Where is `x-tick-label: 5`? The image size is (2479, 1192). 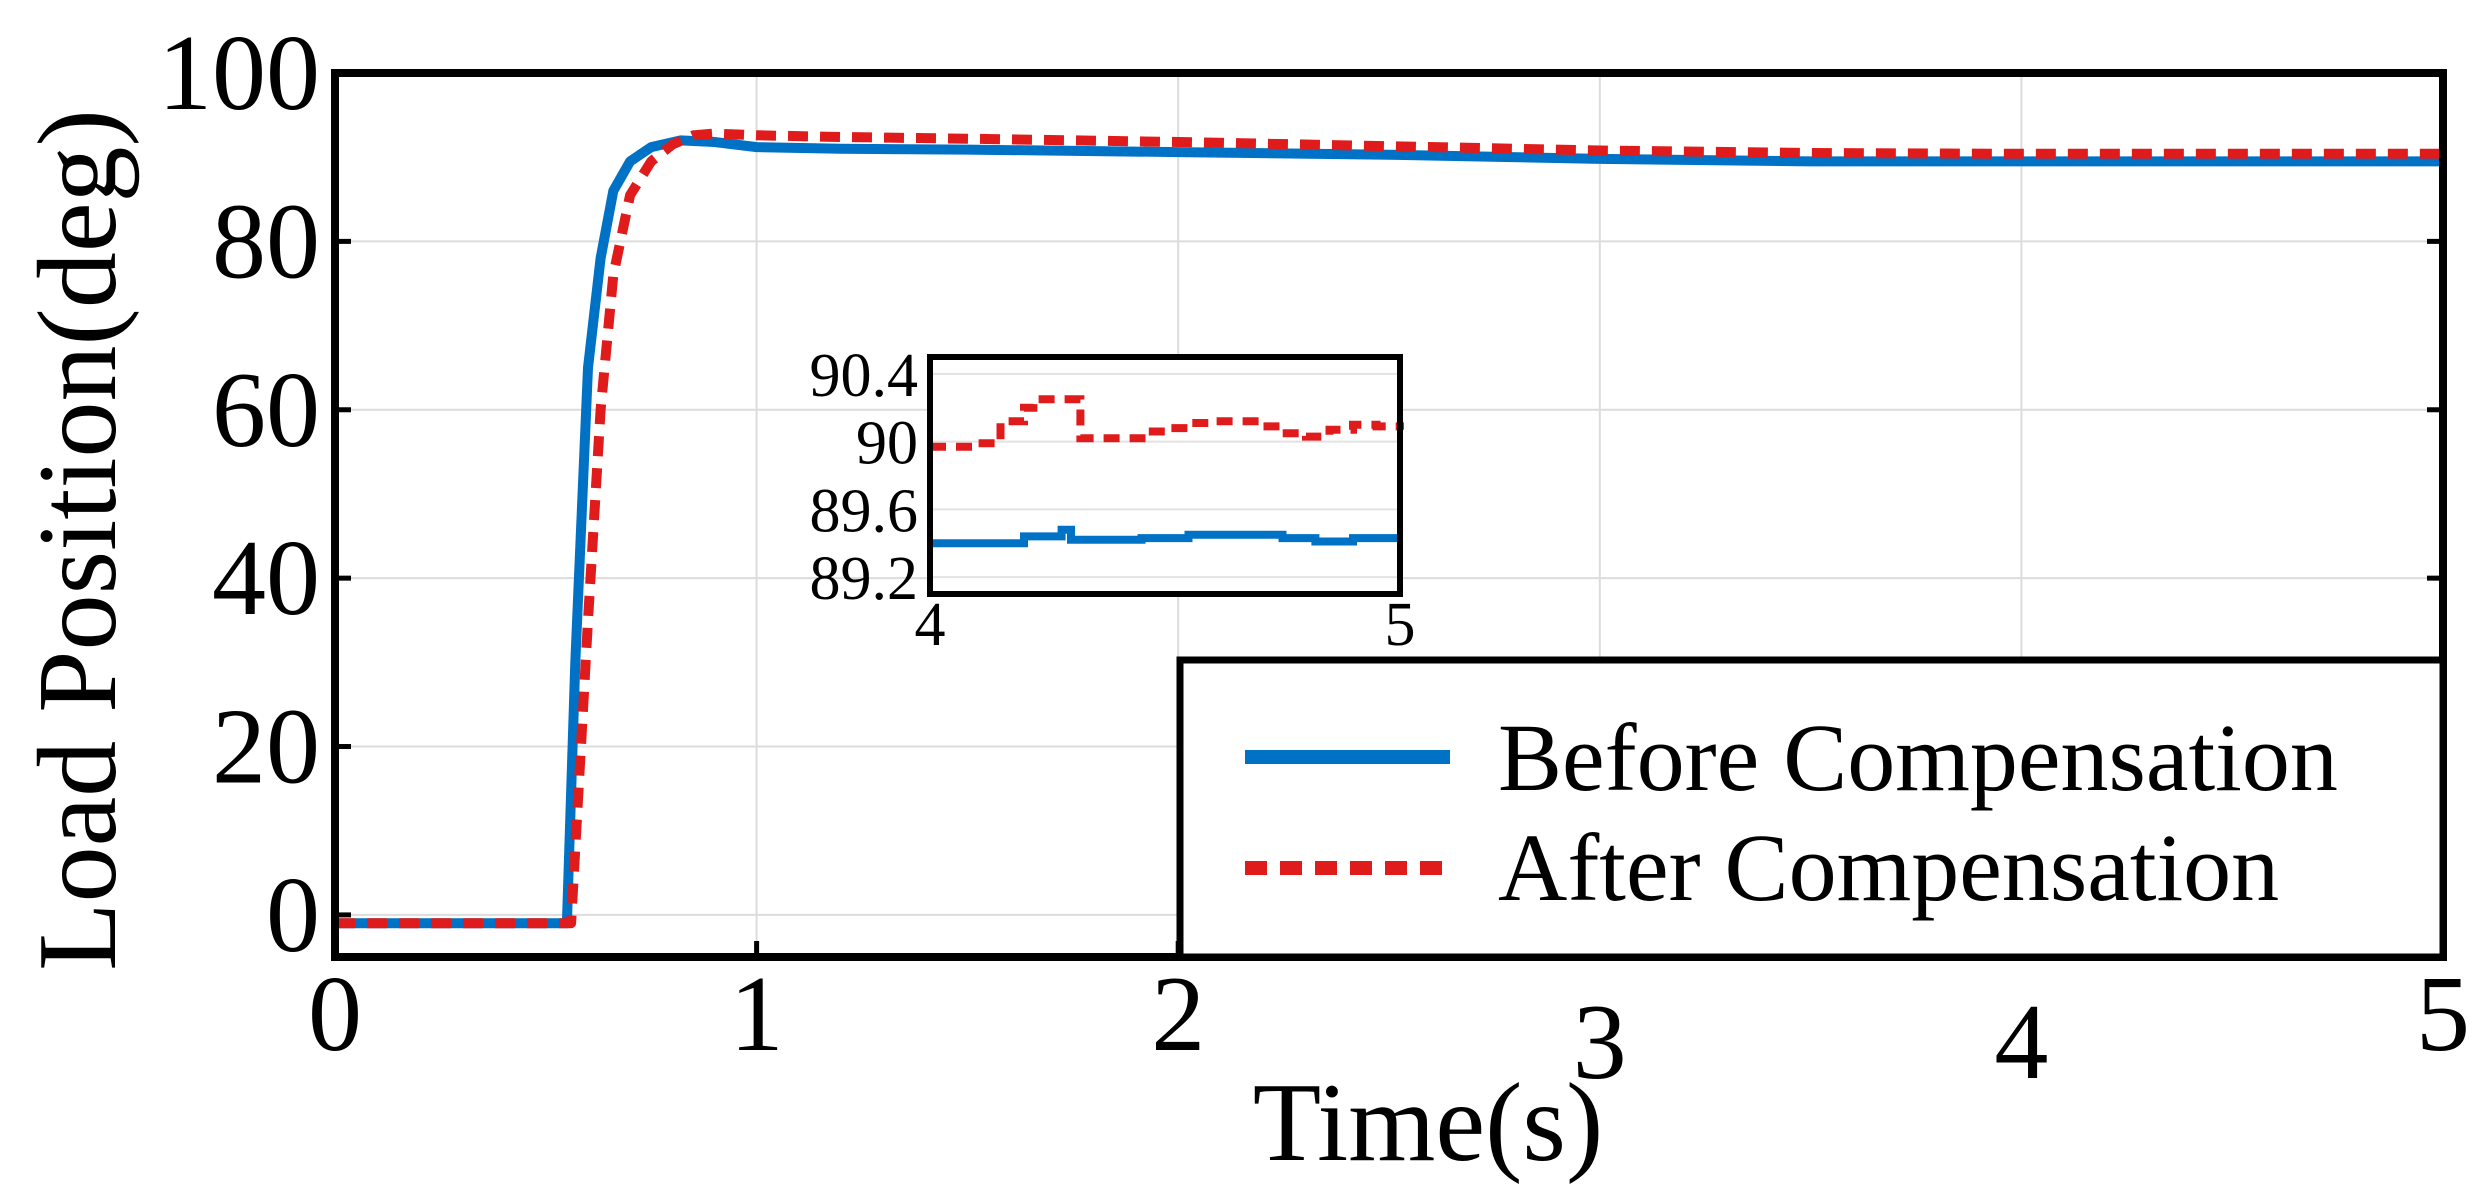 x-tick-label: 5 is located at coordinates (2443, 1014).